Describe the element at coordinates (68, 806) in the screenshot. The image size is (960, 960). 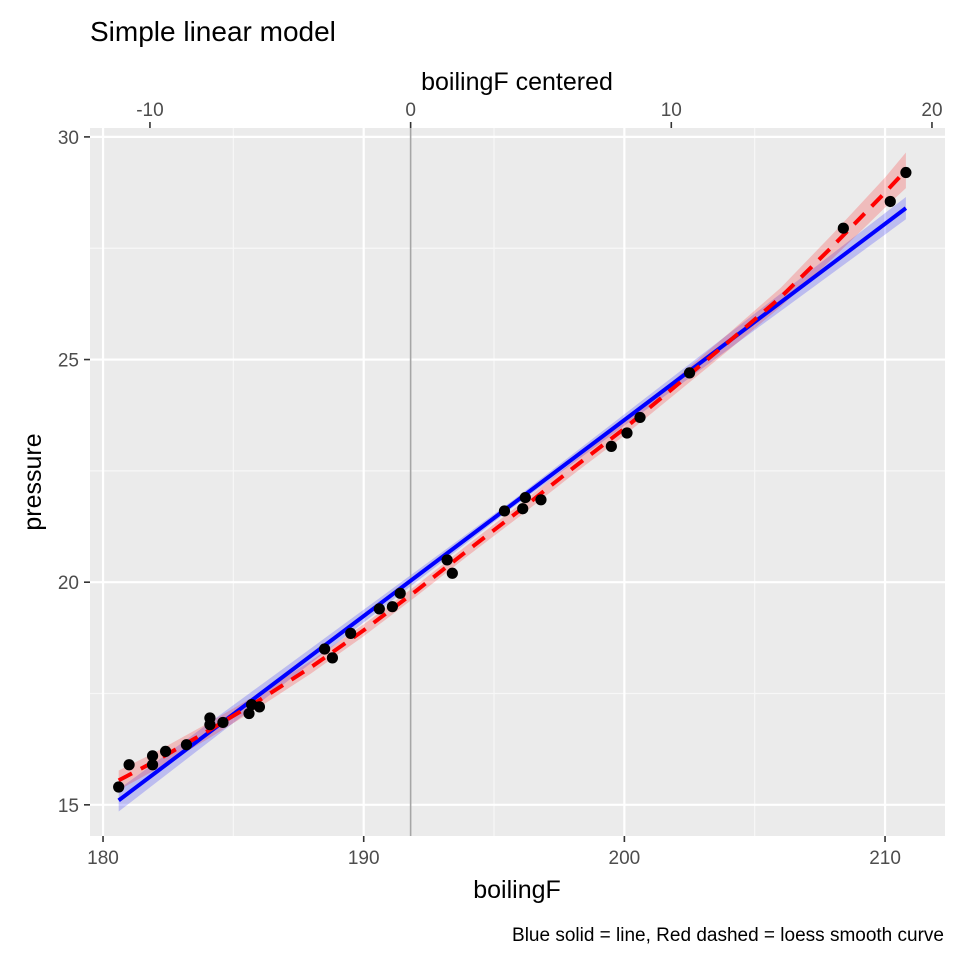
I see `y-tick-label: 15` at that location.